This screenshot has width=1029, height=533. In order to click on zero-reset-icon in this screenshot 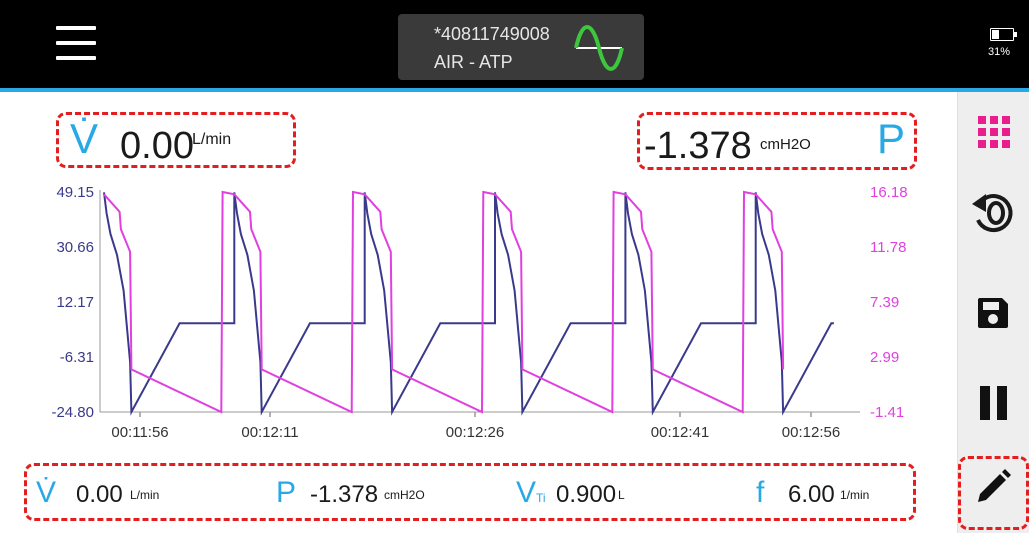, I will do `click(993, 213)`.